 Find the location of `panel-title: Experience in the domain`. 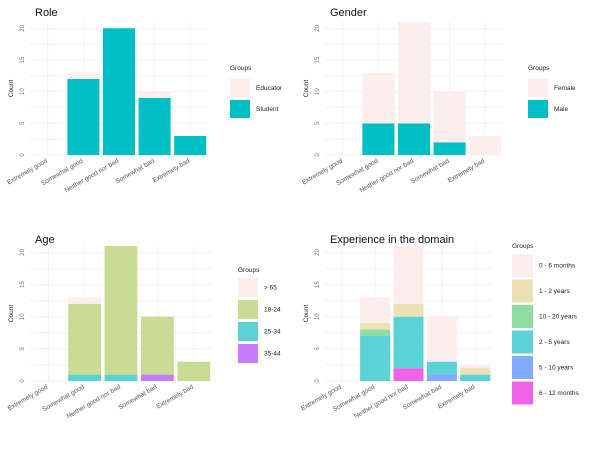

panel-title: Experience in the domain is located at coordinates (392, 240).